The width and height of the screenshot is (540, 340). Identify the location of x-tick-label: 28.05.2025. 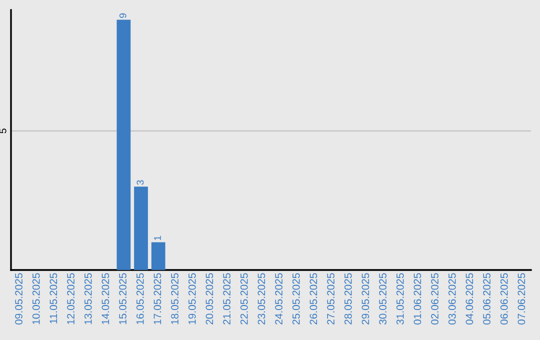
(348, 298).